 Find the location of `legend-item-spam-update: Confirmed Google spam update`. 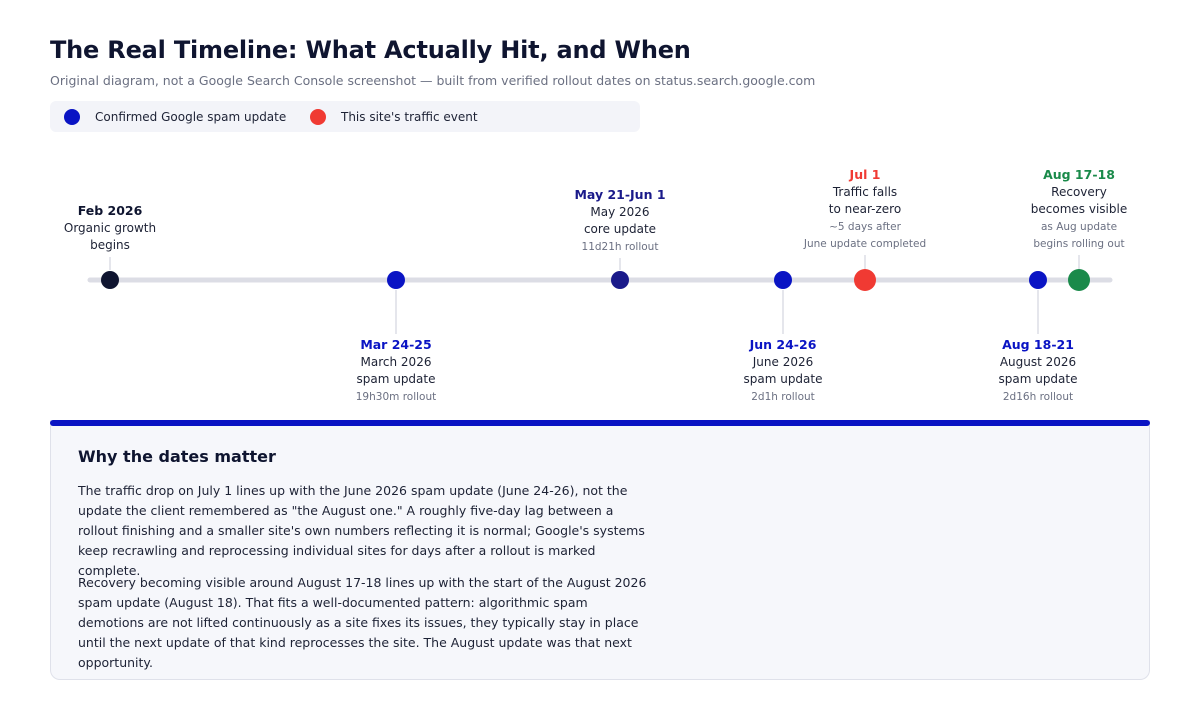

legend-item-spam-update: Confirmed Google spam update is located at coordinates (175, 116).